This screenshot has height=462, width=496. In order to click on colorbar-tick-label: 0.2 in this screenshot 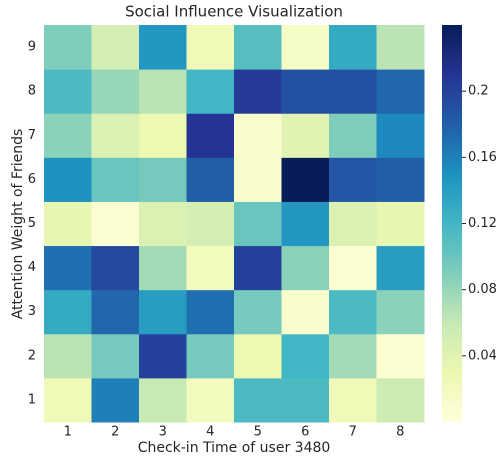, I will do `click(478, 91)`.